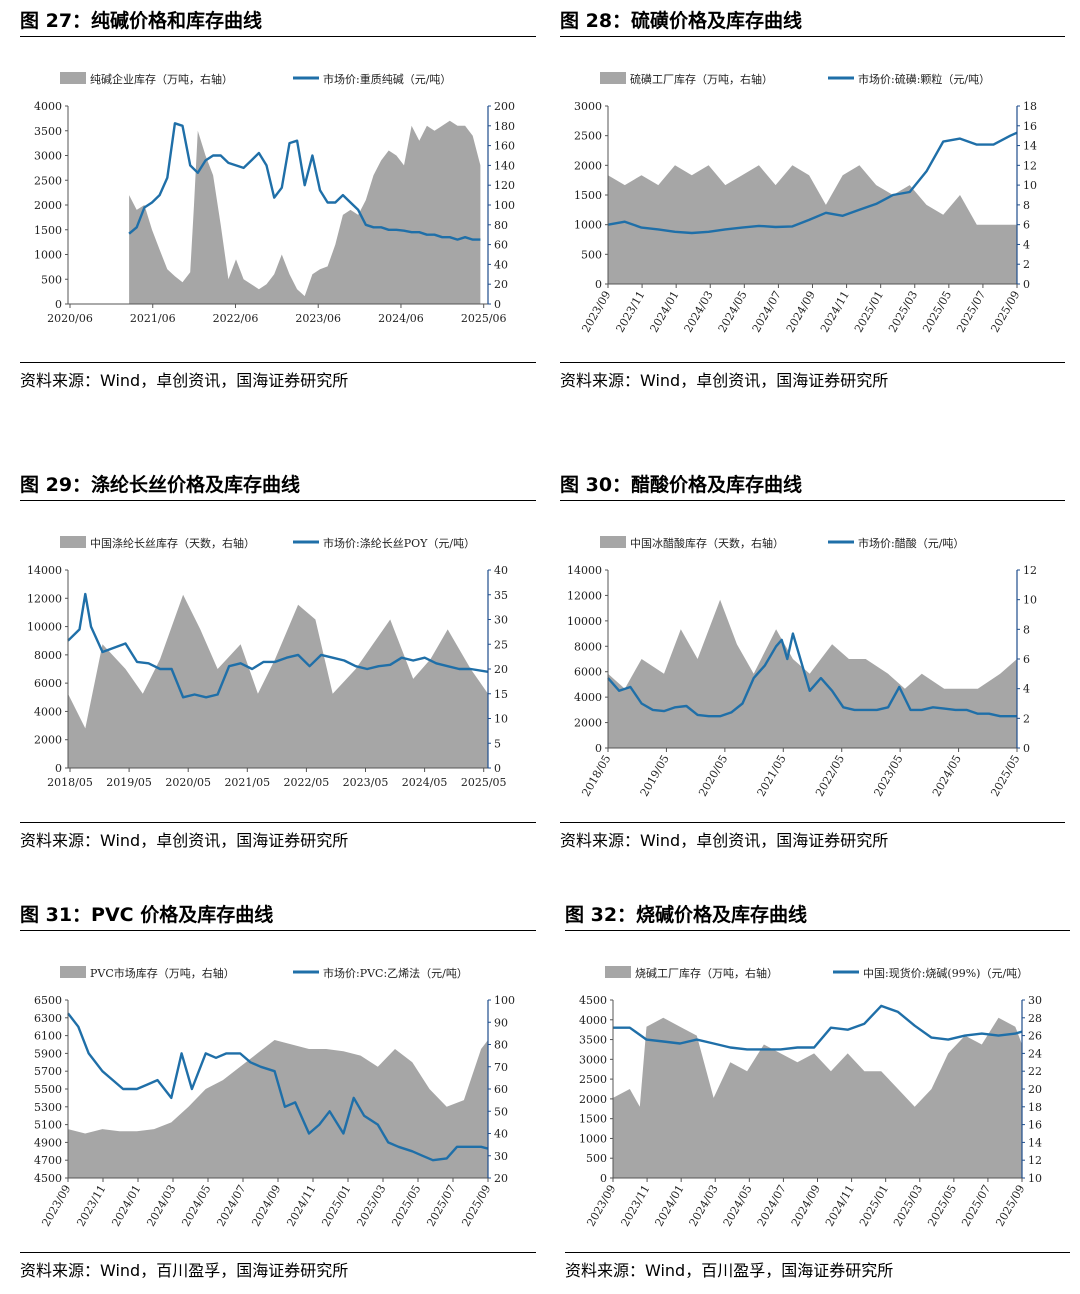 This screenshot has height=1294, width=1080. Describe the element at coordinates (48, 1160) in the screenshot. I see `left-tick-label: 4700` at that location.